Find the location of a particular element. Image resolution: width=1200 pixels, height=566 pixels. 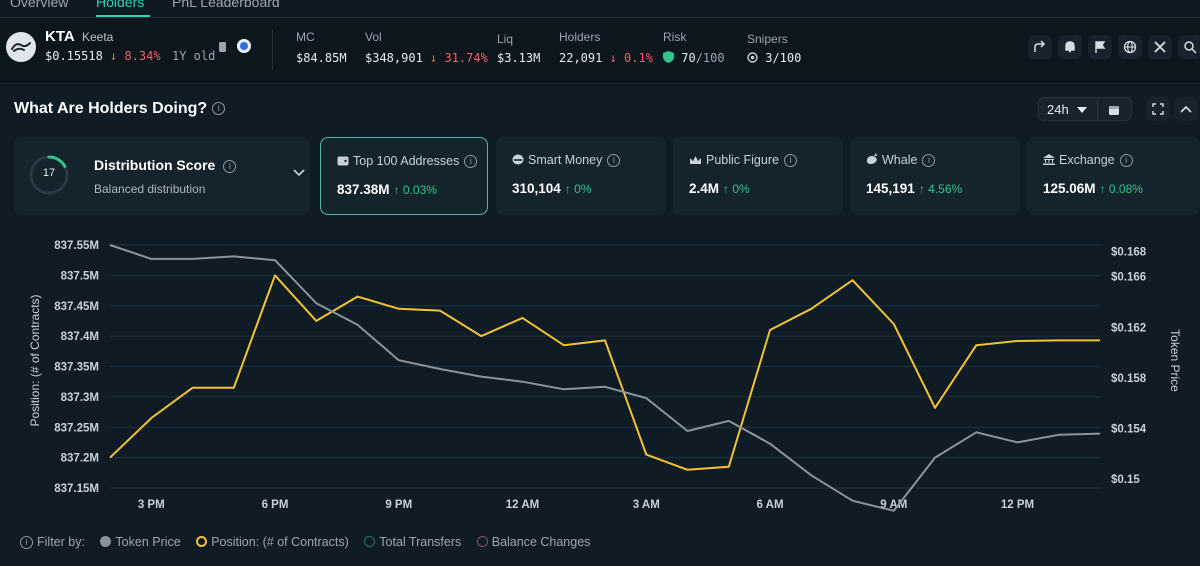

card-value: 2.4M ↑ 0% is located at coordinates (719, 188).